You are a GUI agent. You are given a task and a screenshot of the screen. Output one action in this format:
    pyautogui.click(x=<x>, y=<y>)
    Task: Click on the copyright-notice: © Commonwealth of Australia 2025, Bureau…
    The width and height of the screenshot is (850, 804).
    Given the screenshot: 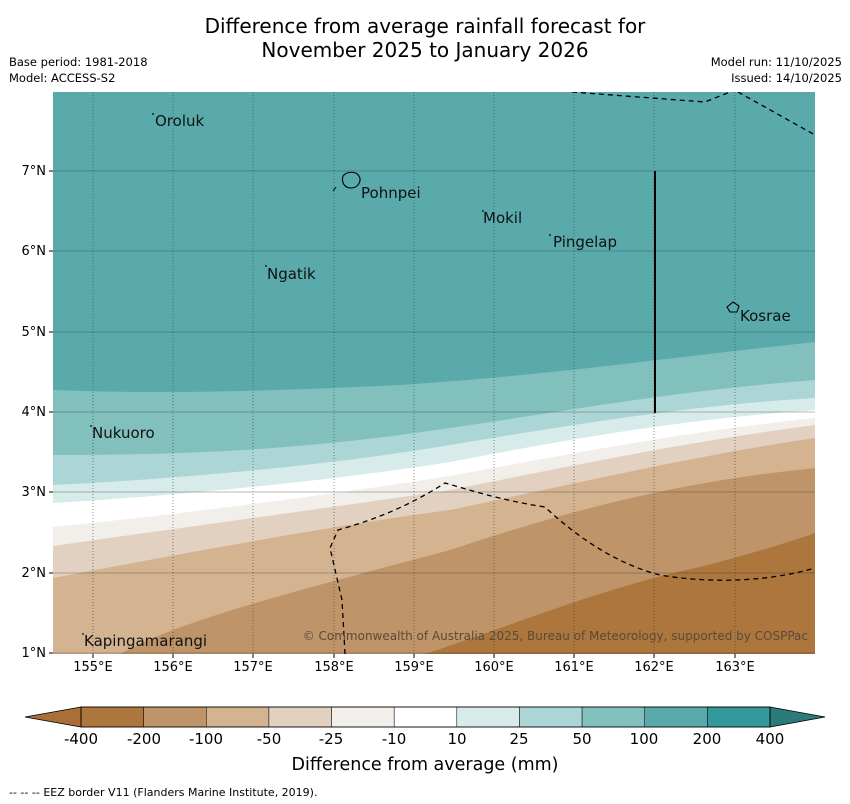 What is the action you would take?
    pyautogui.click(x=555, y=636)
    